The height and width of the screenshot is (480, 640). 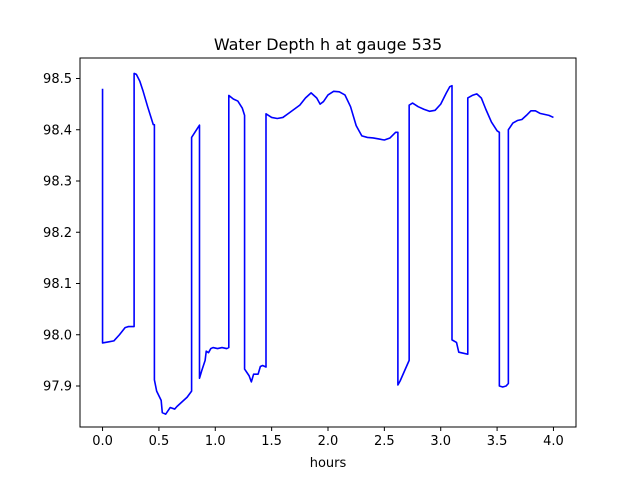 I want to click on x-tick-label: 1.5, so click(x=271, y=441).